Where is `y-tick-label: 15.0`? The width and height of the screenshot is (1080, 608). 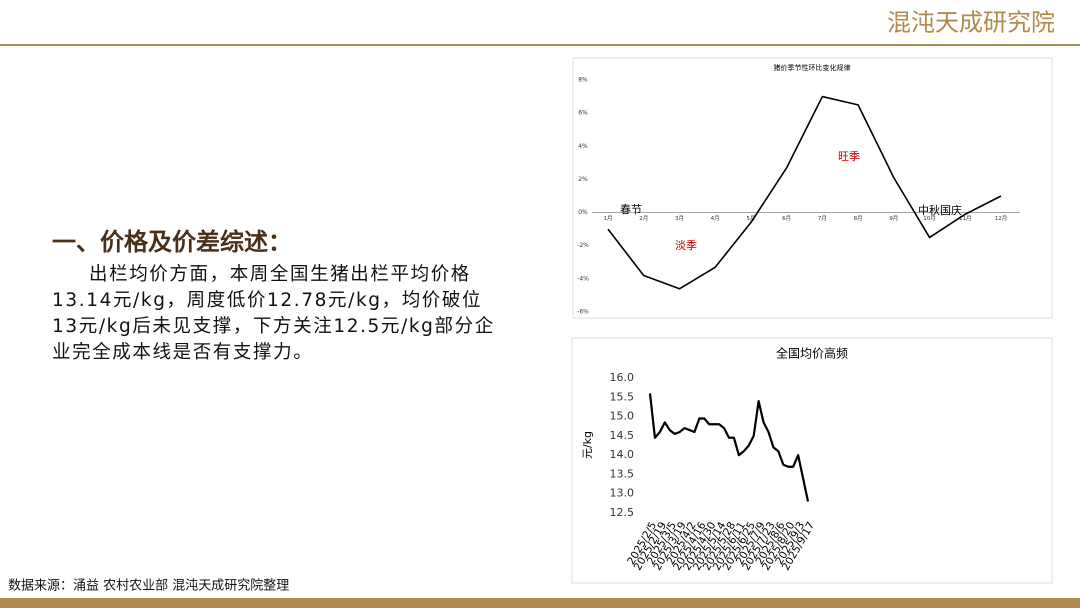
y-tick-label: 15.0 is located at coordinates (622, 416).